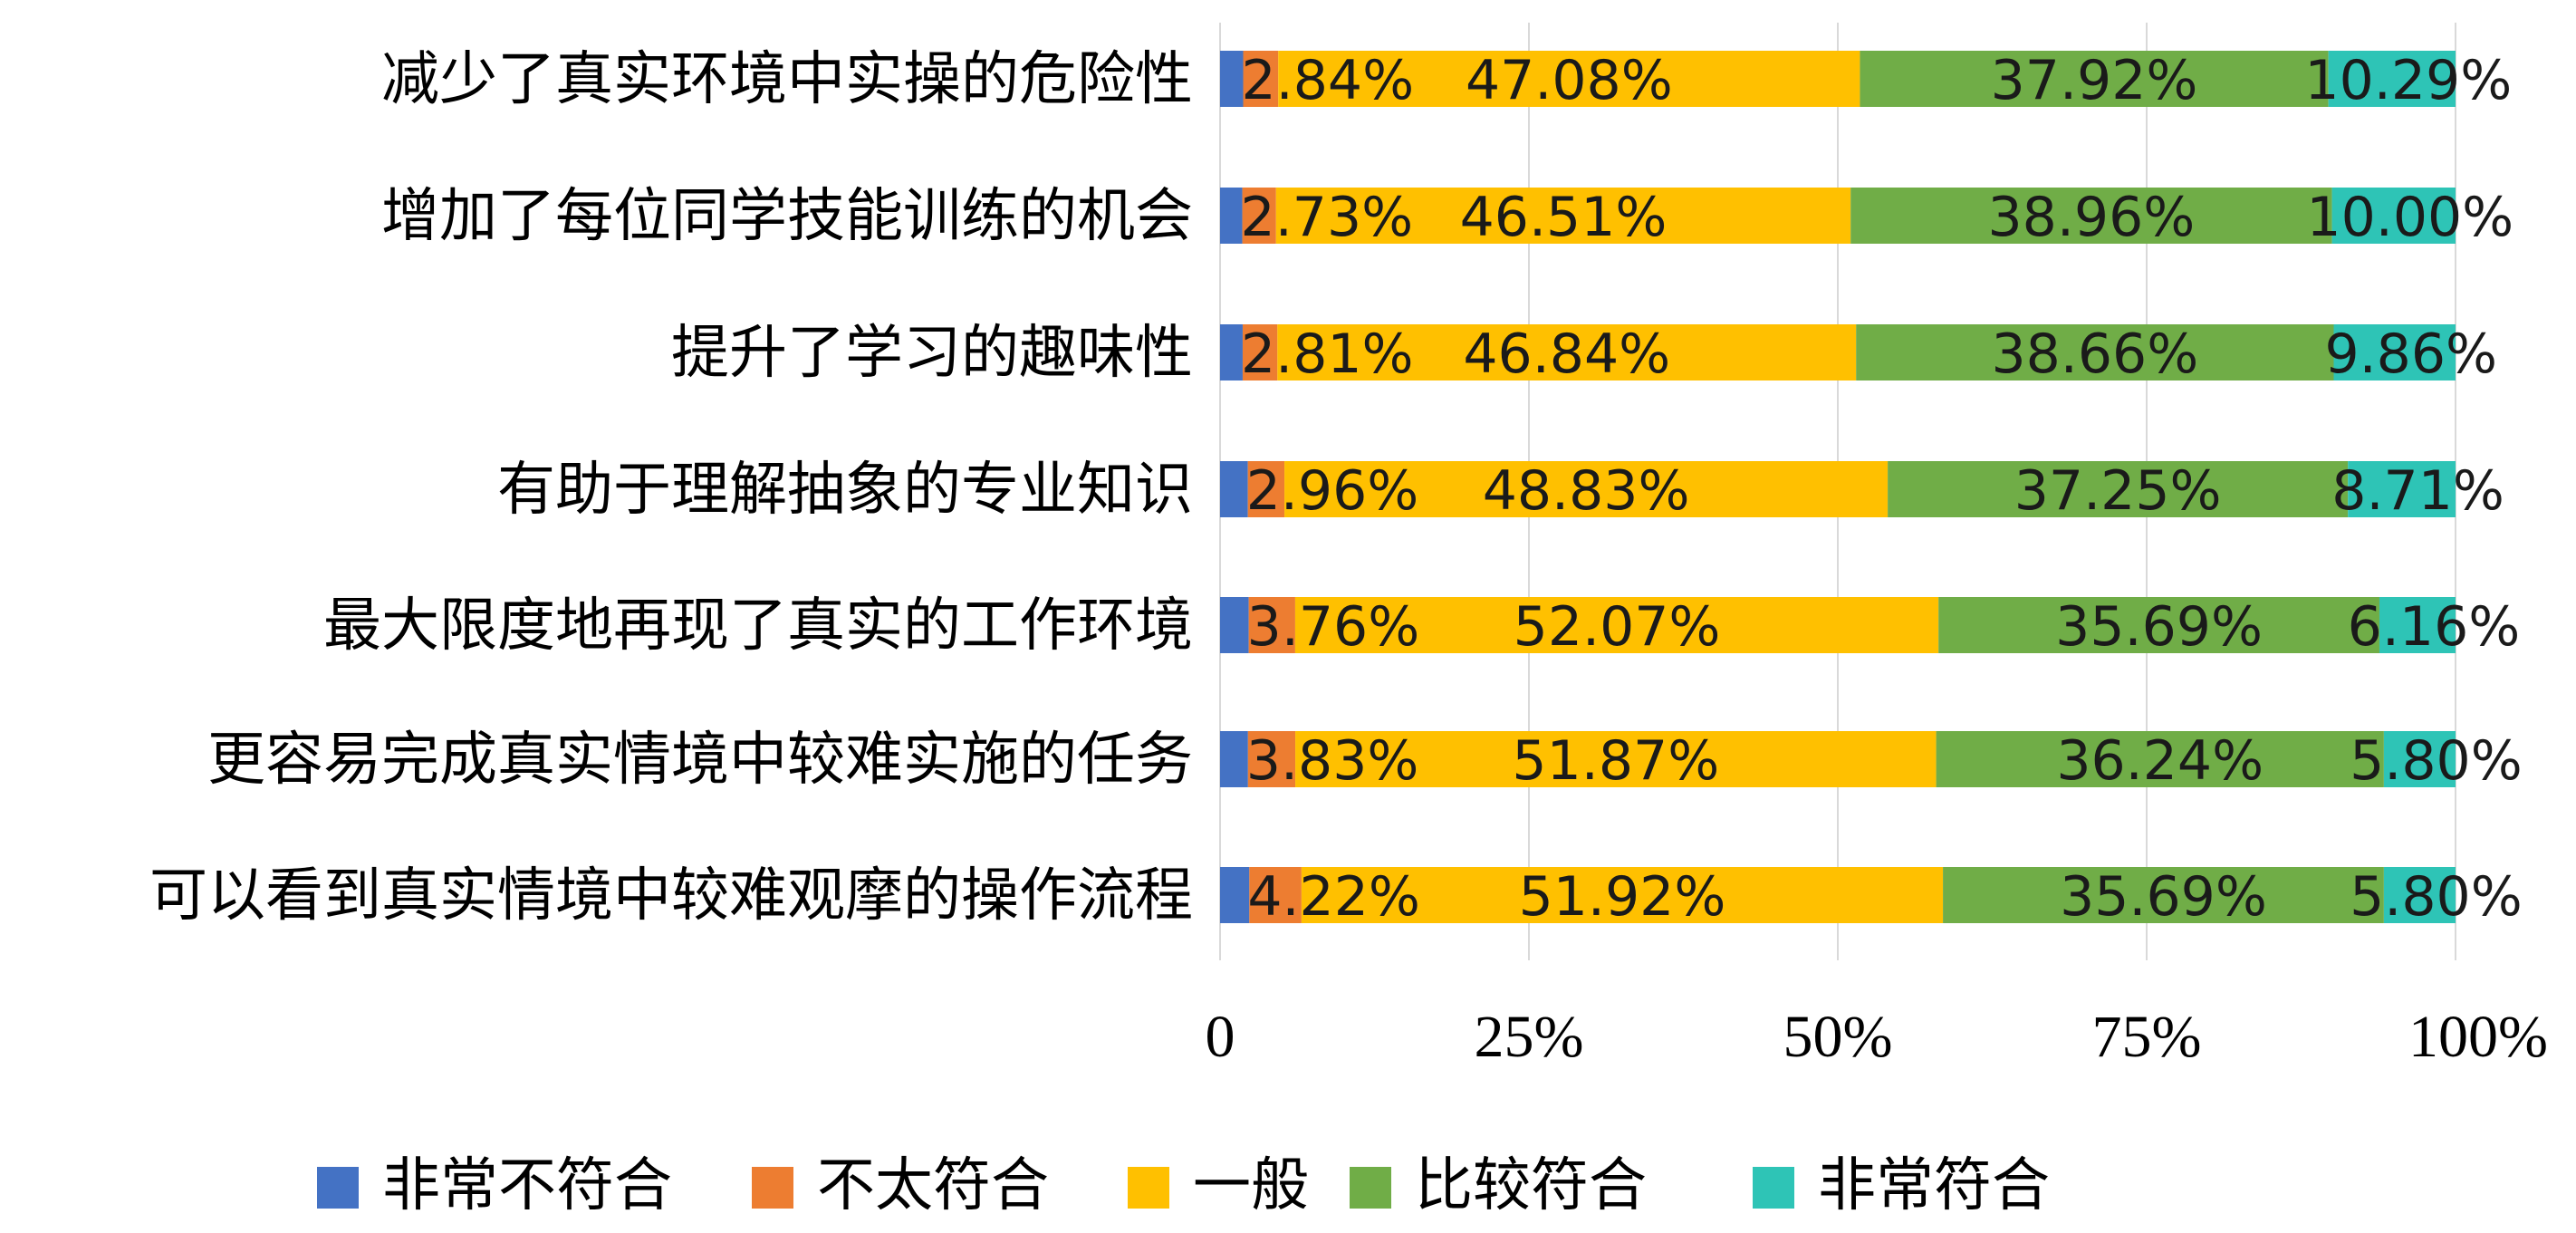  I want to click on data-label: 9.86%, so click(2410, 354).